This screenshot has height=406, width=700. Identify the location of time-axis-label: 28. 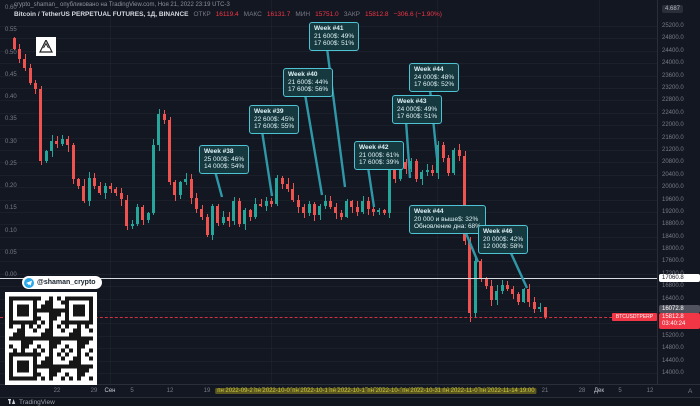
(582, 391).